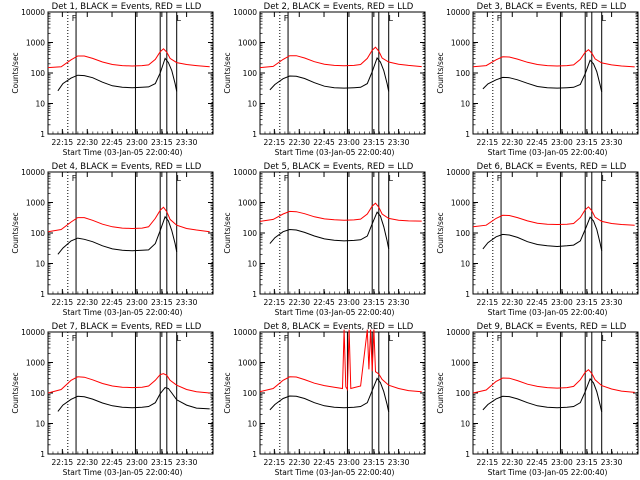 The height and width of the screenshot is (480, 640). I want to click on chart-title: Det 7, BLACK = Events, RED = LLD, so click(127, 327).